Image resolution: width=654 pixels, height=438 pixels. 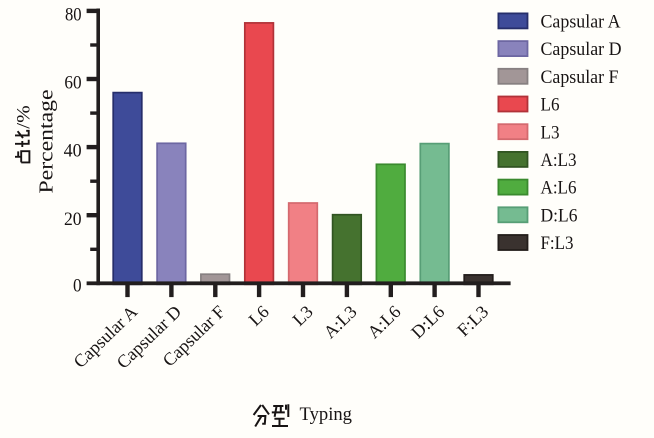 I want to click on svg-text: 20, so click(x=73, y=219).